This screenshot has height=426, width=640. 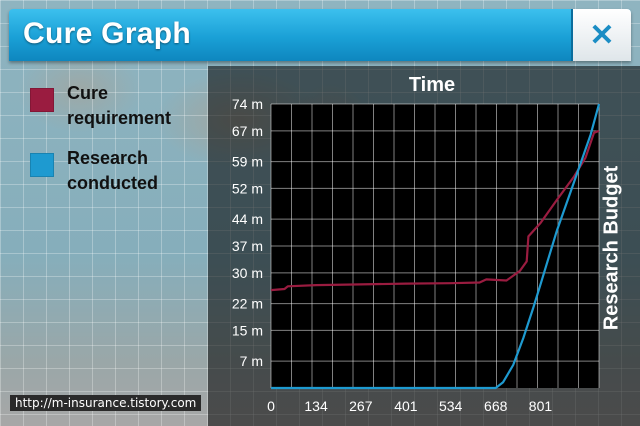 I want to click on close-icon: ✕, so click(x=602, y=35).